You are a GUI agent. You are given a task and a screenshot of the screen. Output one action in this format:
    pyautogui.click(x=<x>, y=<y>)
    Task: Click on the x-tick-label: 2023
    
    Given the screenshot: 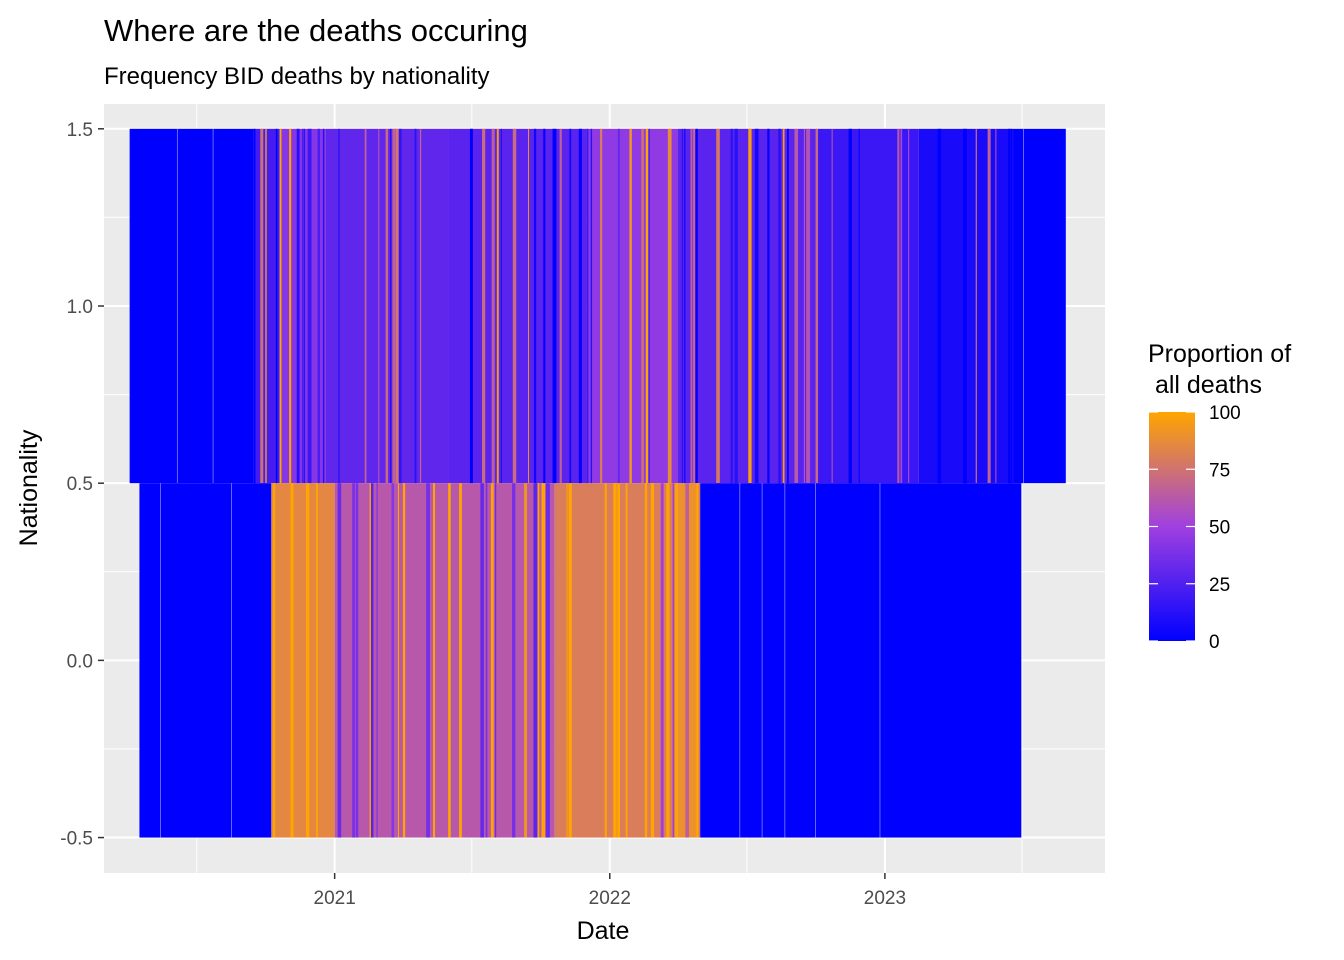 What is the action you would take?
    pyautogui.click(x=885, y=898)
    